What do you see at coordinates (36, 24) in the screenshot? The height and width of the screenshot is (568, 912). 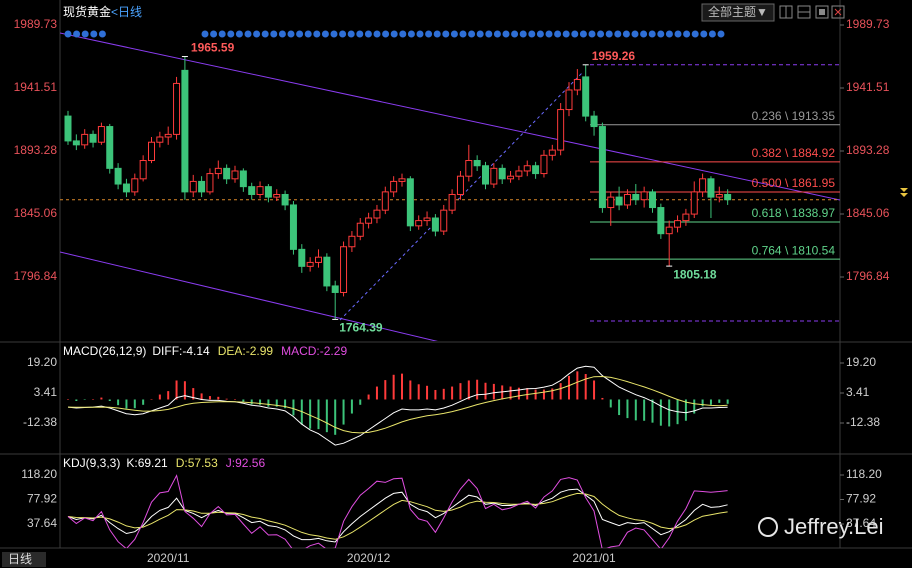 I see `y-tick-label: 1989.73` at bounding box center [36, 24].